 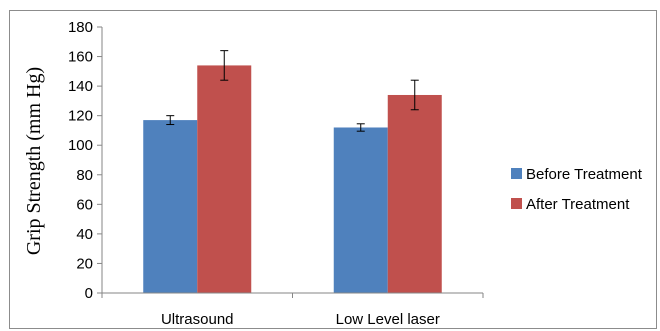 What do you see at coordinates (80, 27) in the screenshot?
I see `y-tick-label: 180` at bounding box center [80, 27].